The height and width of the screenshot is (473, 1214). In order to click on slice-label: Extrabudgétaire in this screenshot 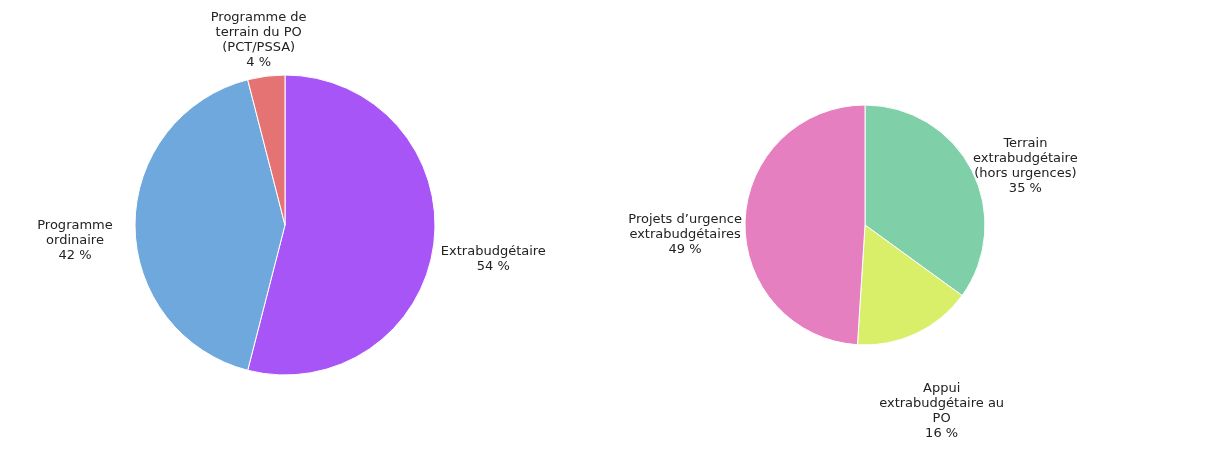, I will do `click(493, 251)`.